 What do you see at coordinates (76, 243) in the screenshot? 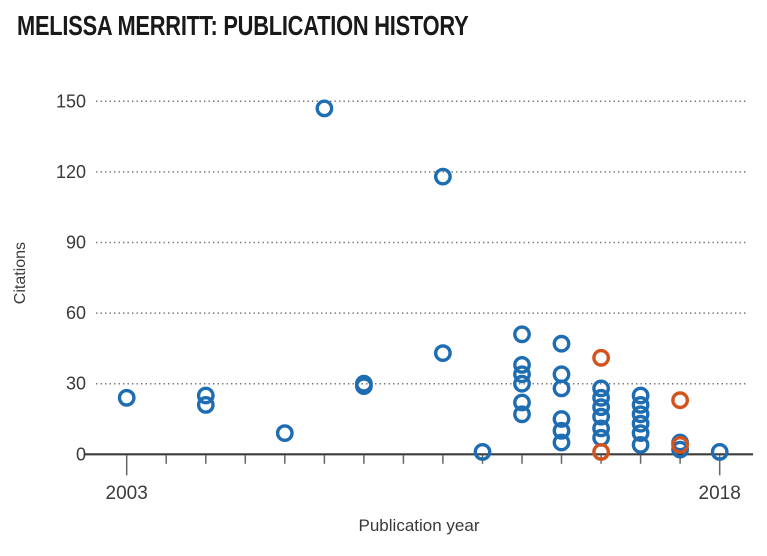
I see `y-tick-label-90: 90` at bounding box center [76, 243].